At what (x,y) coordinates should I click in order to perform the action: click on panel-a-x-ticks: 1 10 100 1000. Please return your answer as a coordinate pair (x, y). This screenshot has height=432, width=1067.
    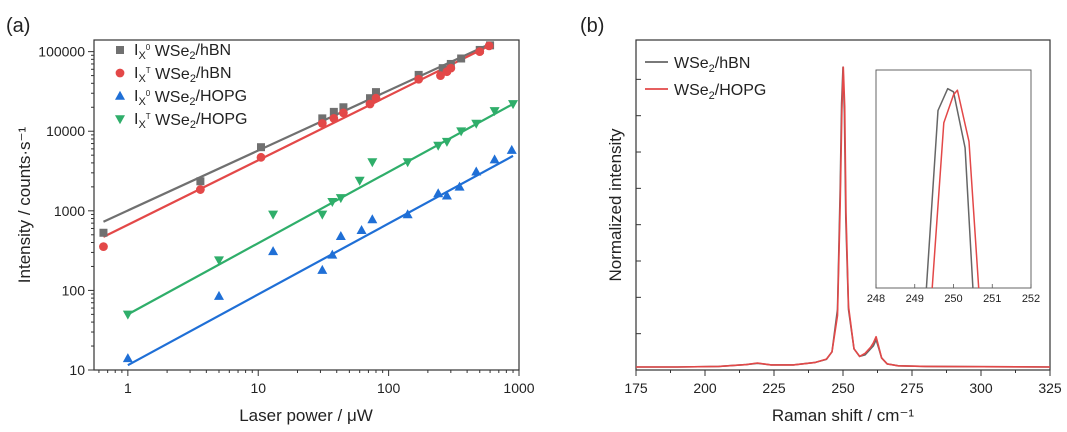
    Looking at the image, I should click on (316, 383).